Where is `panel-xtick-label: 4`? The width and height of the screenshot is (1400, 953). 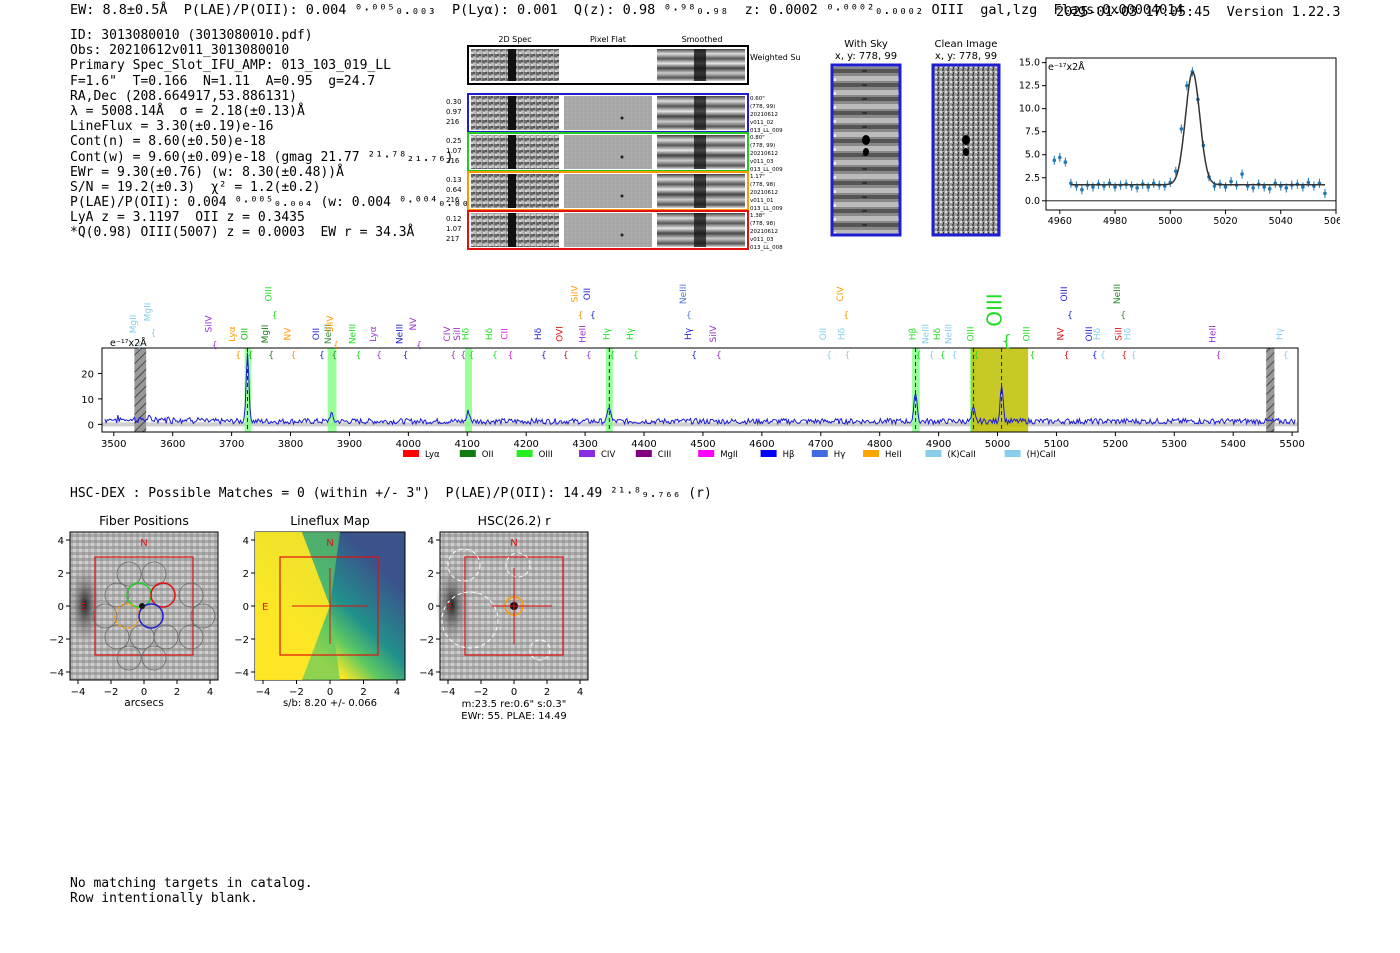 panel-xtick-label: 4 is located at coordinates (580, 692).